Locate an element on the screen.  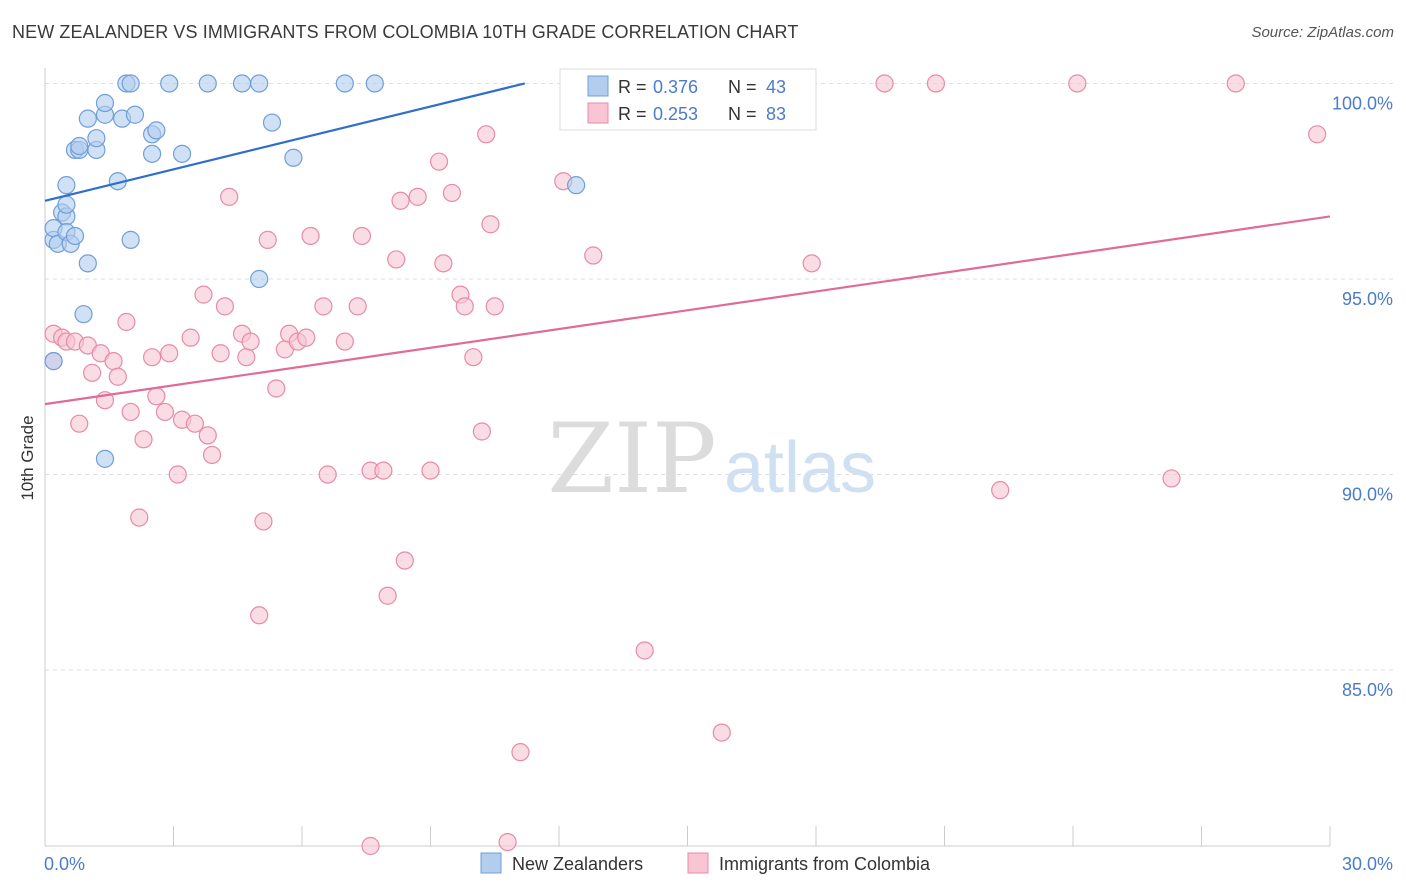
legend-swatch-colombia is located at coordinates (698, 863).